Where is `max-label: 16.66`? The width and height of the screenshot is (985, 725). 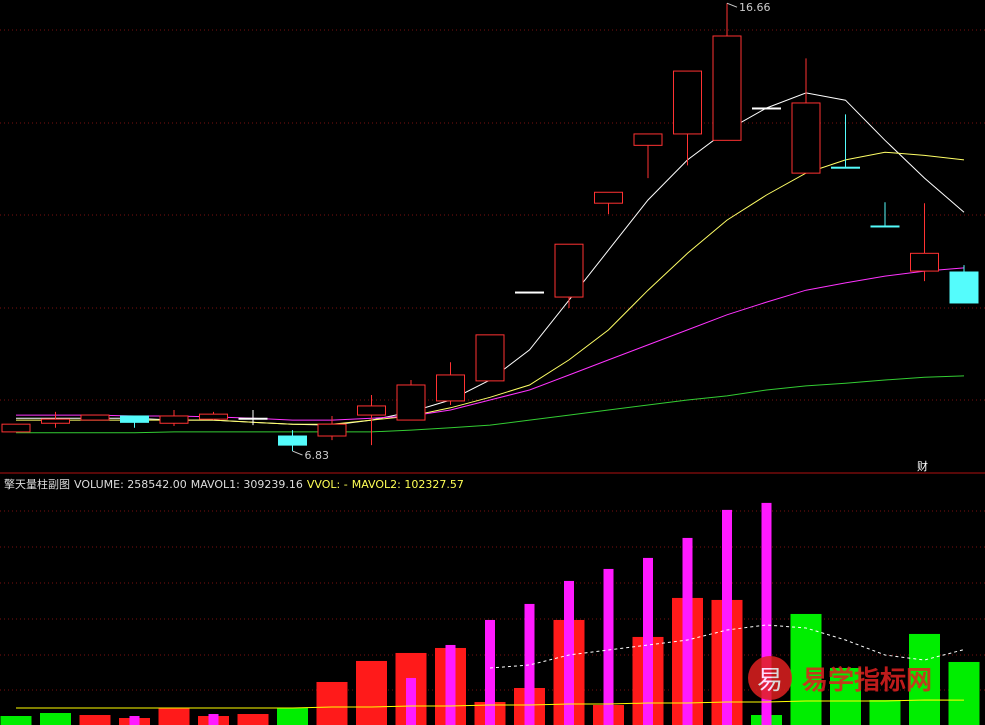
max-label: 16.66 is located at coordinates (755, 7).